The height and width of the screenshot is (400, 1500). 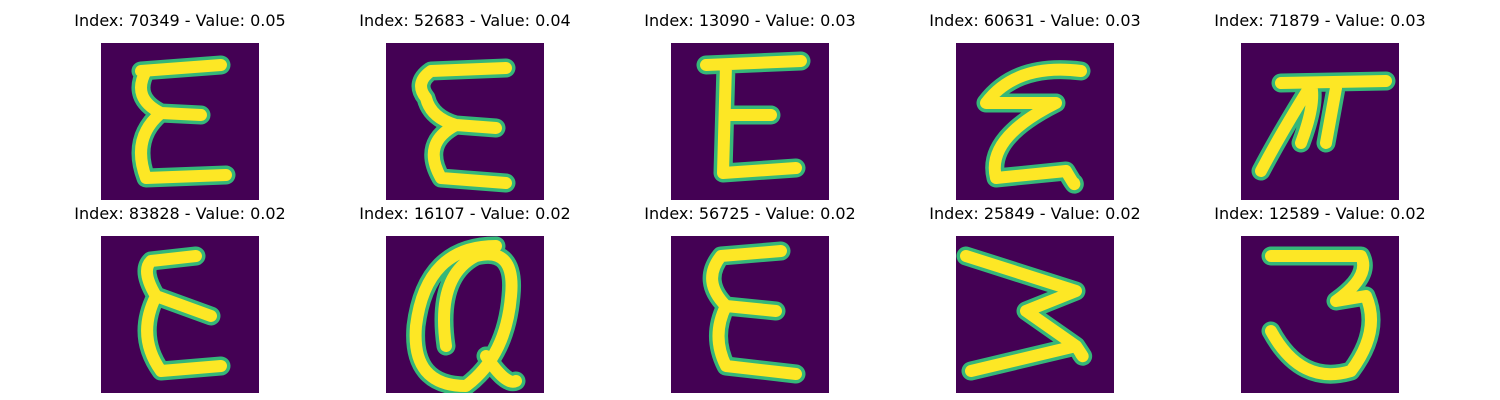 I want to click on image-panel: Index: 13090 - Value: 0.03, so click(x=750, y=104).